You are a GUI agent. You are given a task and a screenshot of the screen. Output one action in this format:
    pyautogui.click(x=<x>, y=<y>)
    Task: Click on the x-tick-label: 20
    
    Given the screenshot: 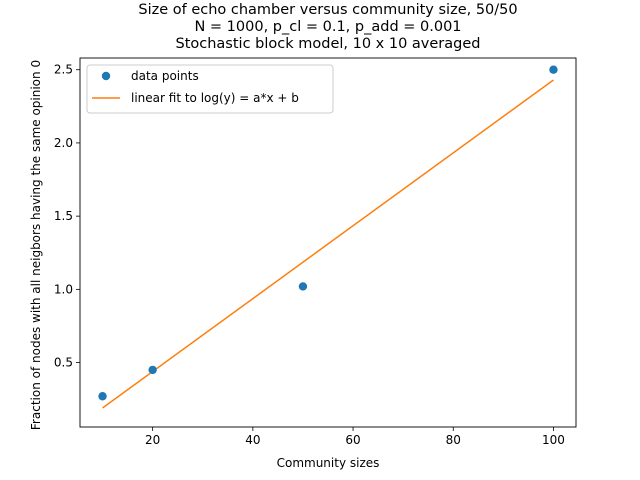 What is the action you would take?
    pyautogui.click(x=152, y=440)
    